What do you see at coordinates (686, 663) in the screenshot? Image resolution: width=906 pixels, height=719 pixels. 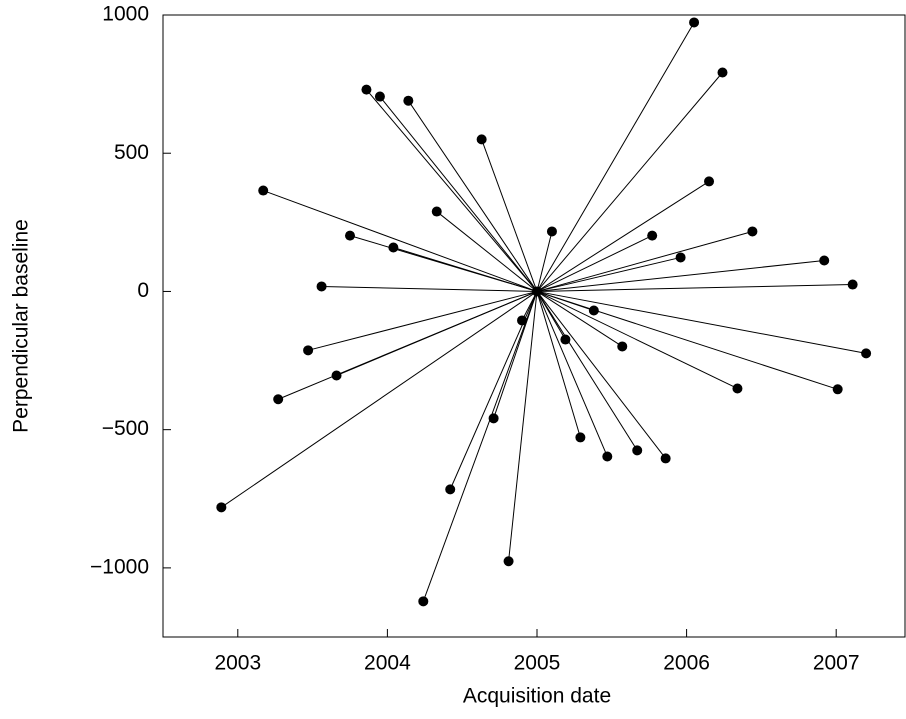 I see `x-tick-label: 2006` at bounding box center [686, 663].